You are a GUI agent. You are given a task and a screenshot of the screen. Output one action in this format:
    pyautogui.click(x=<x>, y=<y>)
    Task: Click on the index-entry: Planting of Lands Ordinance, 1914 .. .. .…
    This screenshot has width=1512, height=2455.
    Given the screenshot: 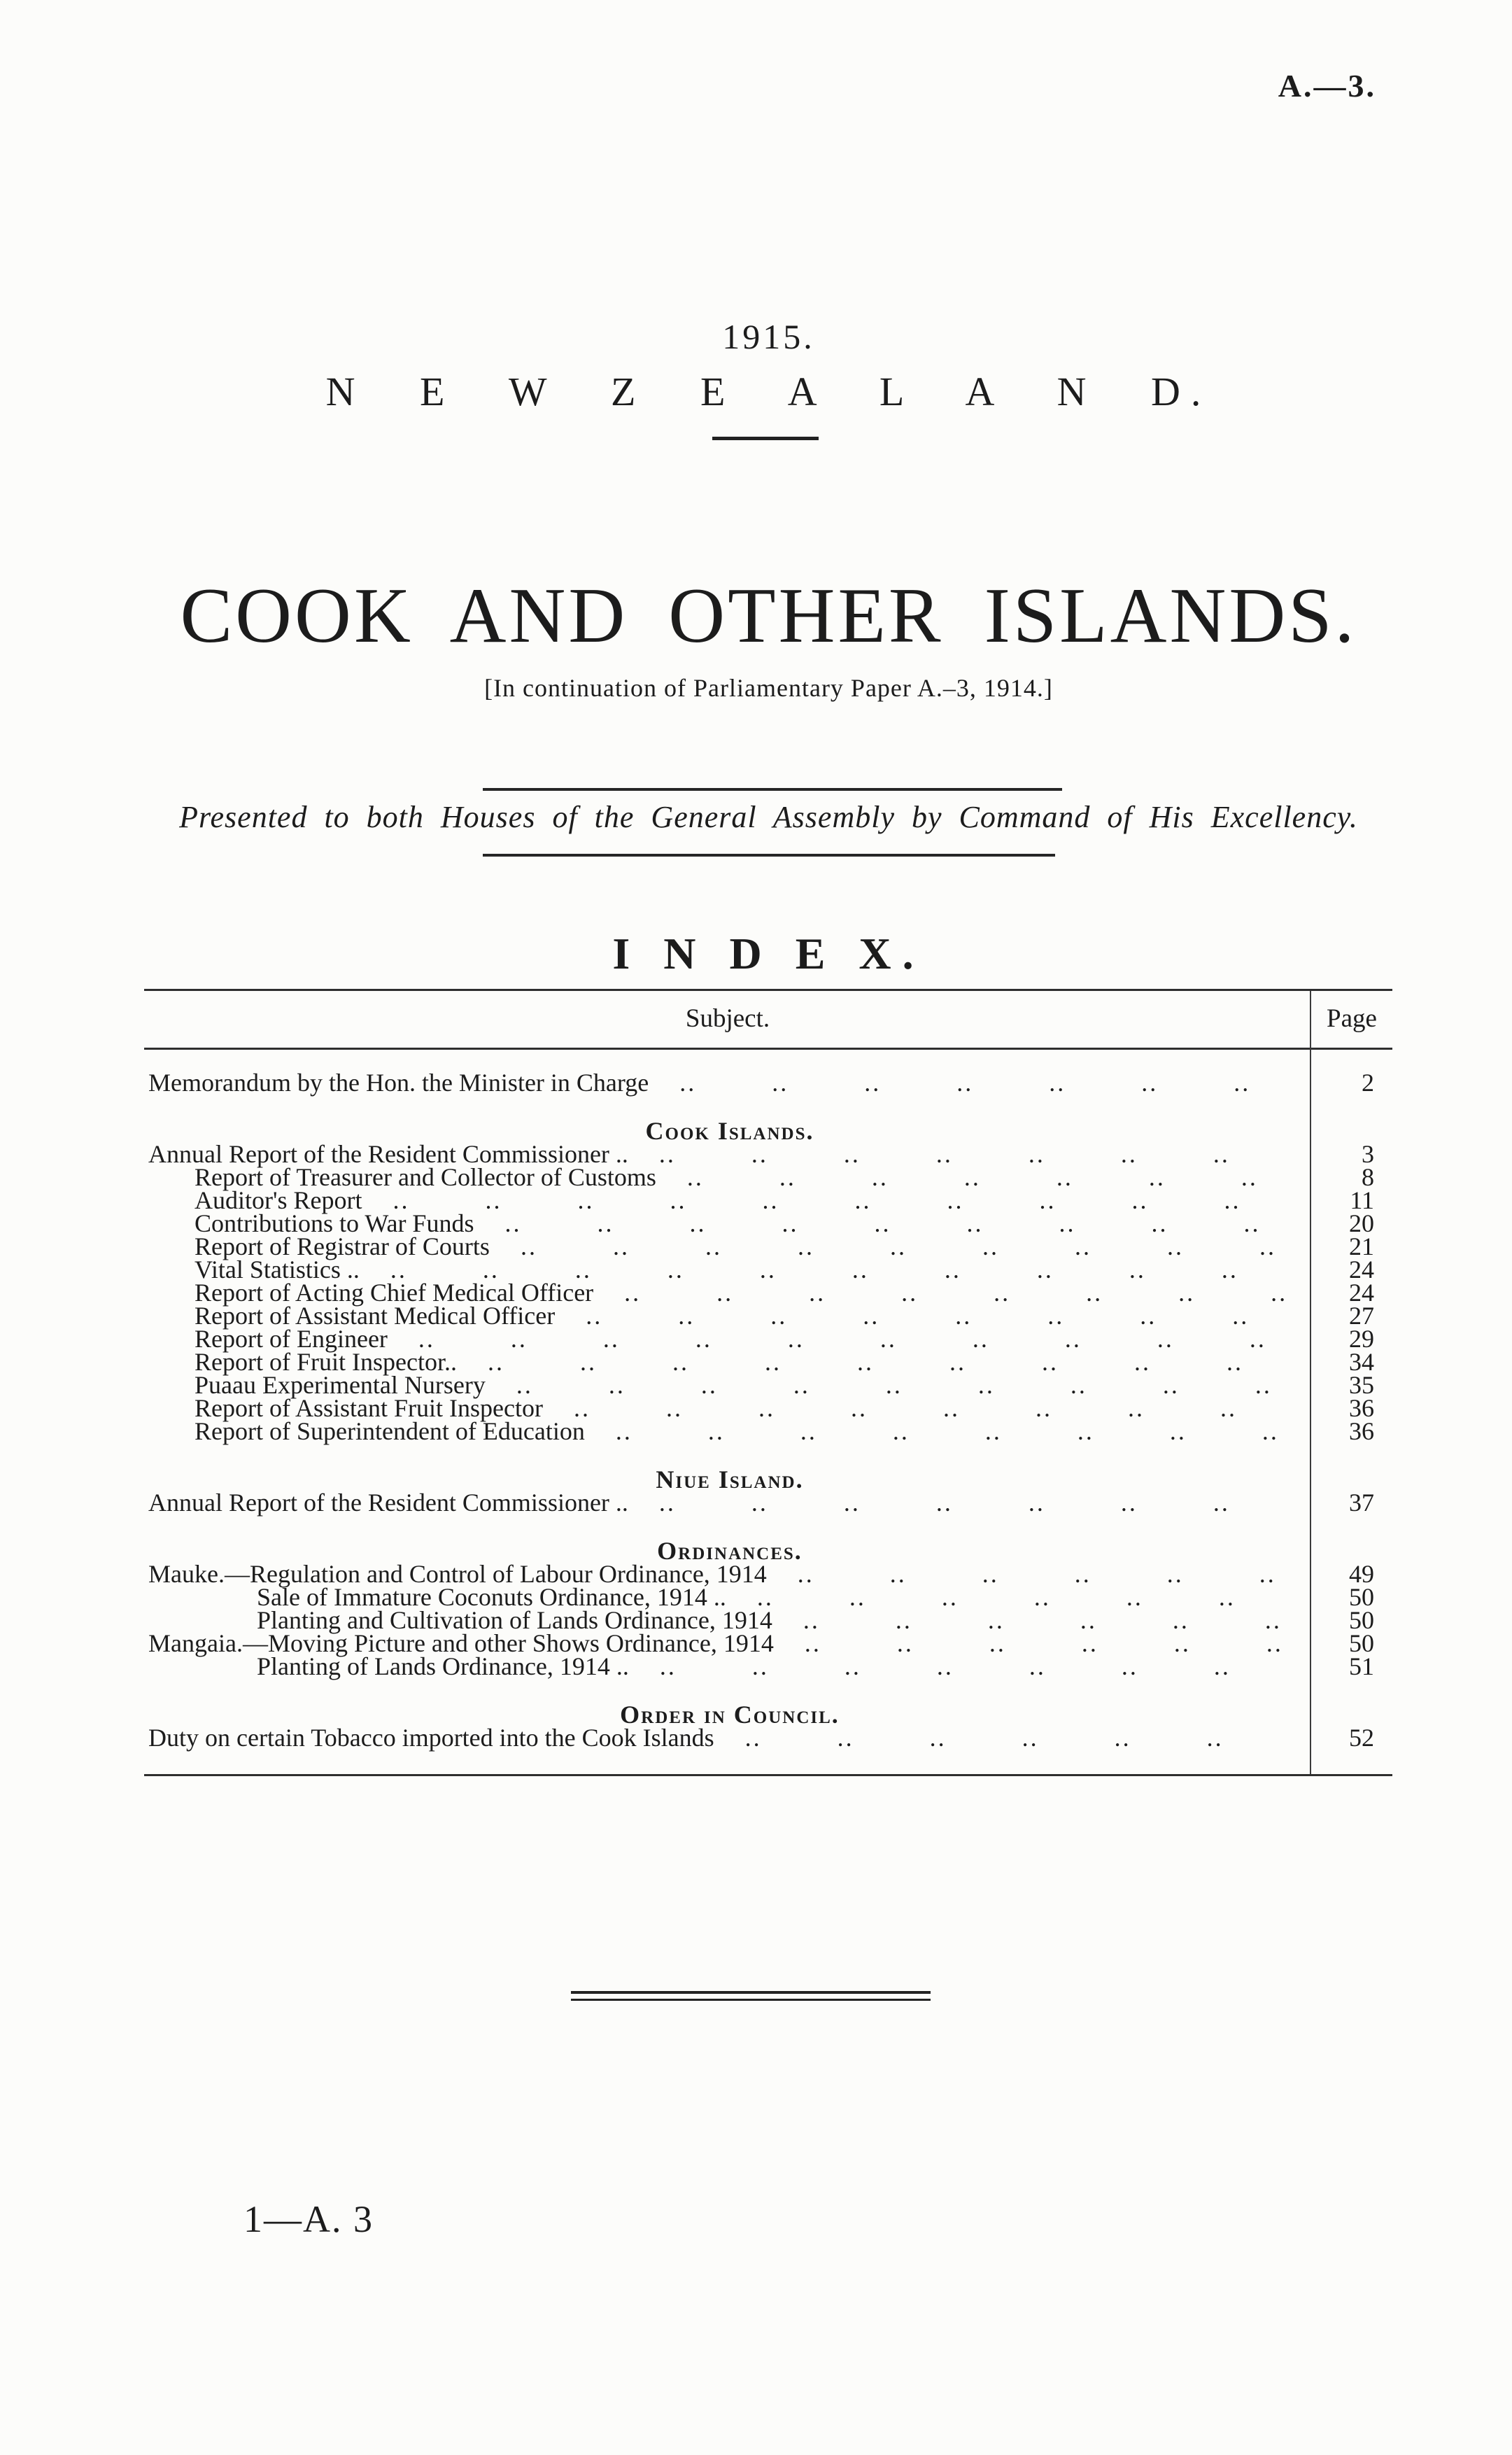 What is the action you would take?
    pyautogui.click(x=770, y=1666)
    